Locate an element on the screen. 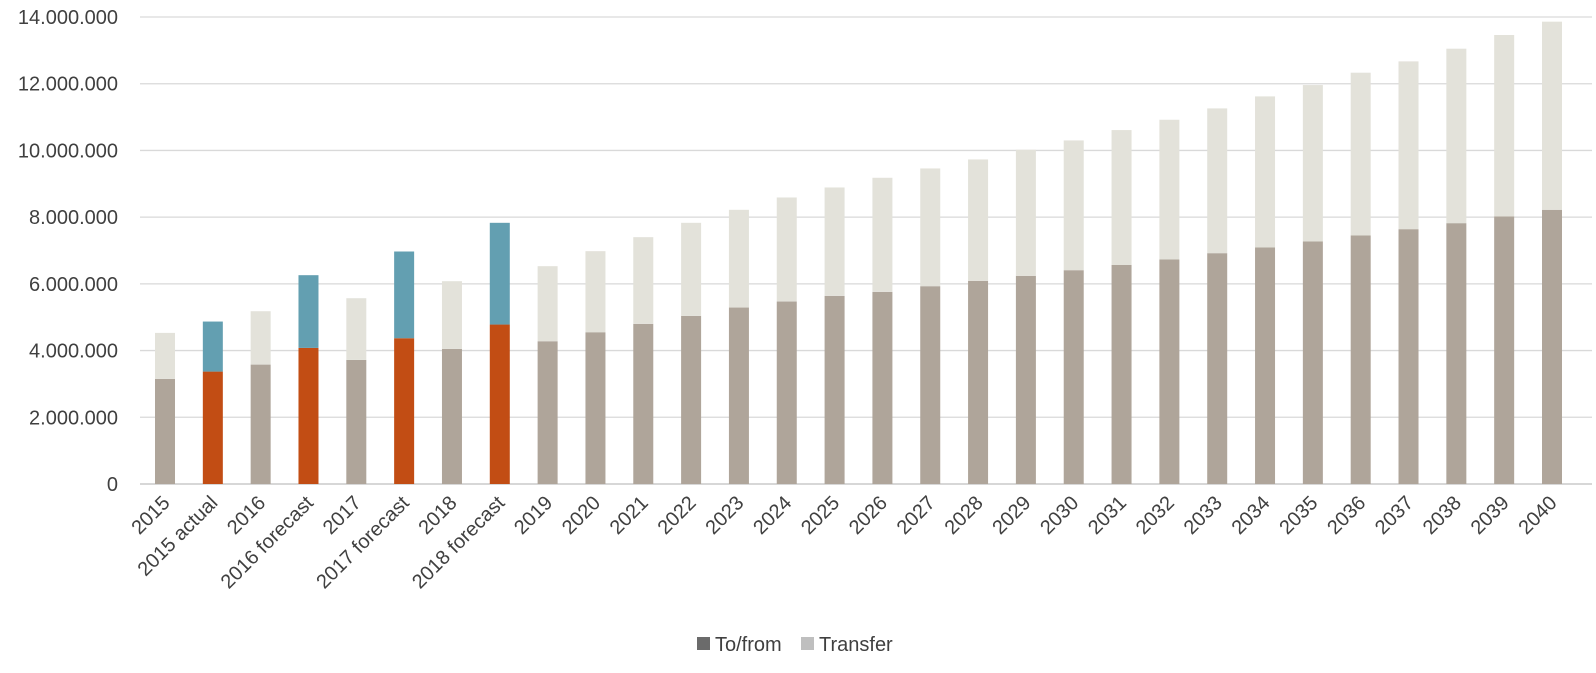  x-tick-label: 2024 is located at coordinates (772, 515).